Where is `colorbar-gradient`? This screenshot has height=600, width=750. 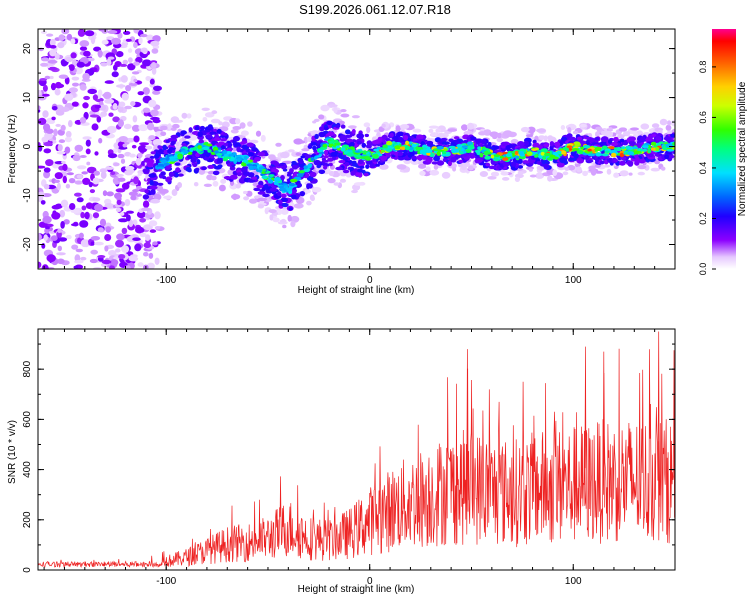
colorbar-gradient is located at coordinates (724, 149).